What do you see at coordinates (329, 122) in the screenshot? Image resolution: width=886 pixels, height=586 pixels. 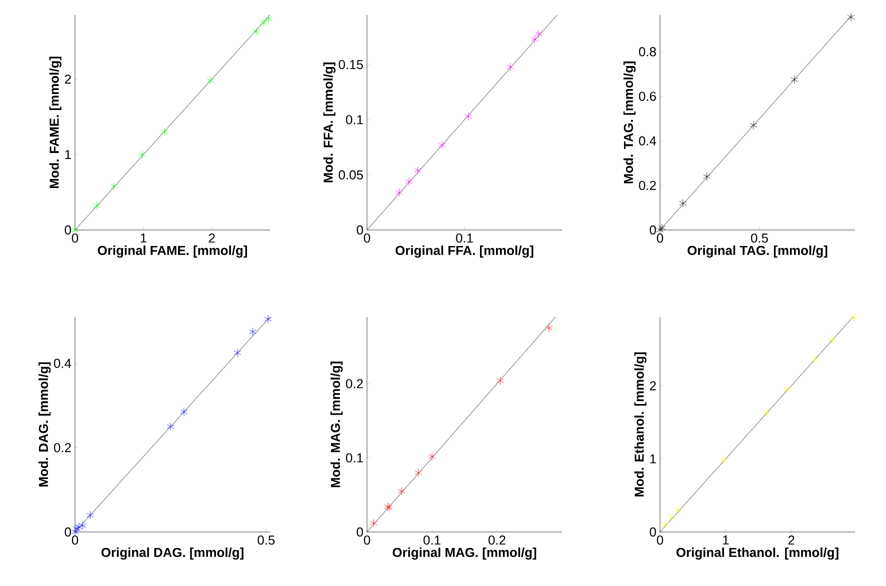 I see `y-axis-title: Mod. FFA. [mmol/g]` at bounding box center [329, 122].